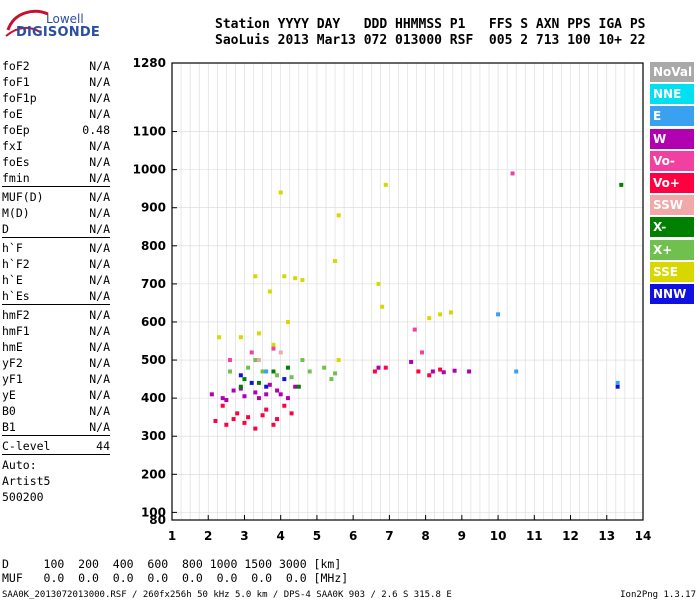  Describe the element at coordinates (56, 497) in the screenshot. I see `param-row: 500200` at that location.